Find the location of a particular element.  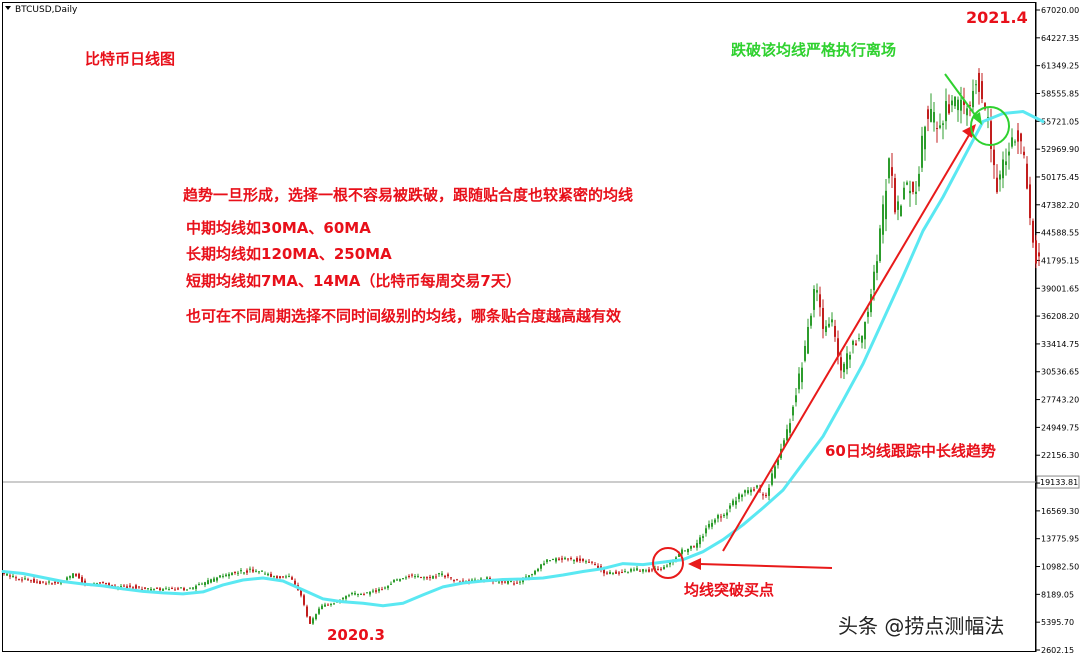

tick-label: 50175.45 is located at coordinates (1060, 177).